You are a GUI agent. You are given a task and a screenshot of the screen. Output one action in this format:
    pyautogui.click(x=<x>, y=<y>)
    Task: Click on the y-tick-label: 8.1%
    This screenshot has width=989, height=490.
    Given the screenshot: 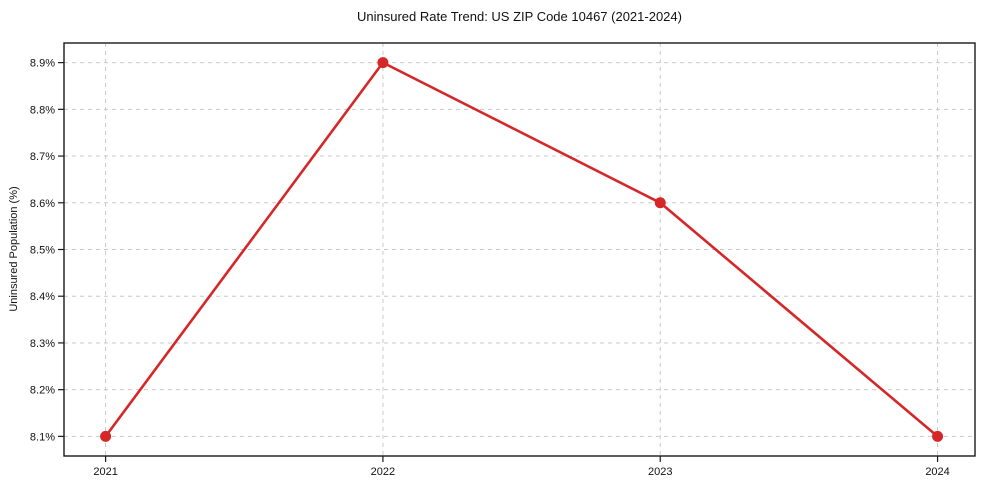 What is the action you would take?
    pyautogui.click(x=42, y=437)
    